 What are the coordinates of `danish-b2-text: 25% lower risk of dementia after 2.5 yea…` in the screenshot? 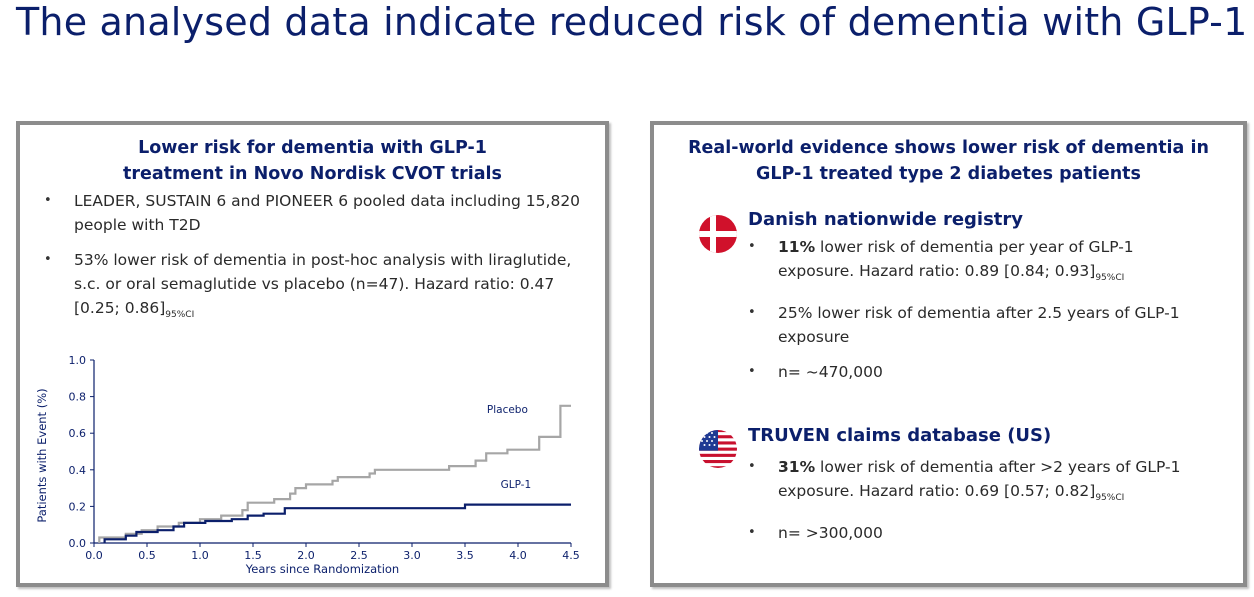 It's located at (979, 325).